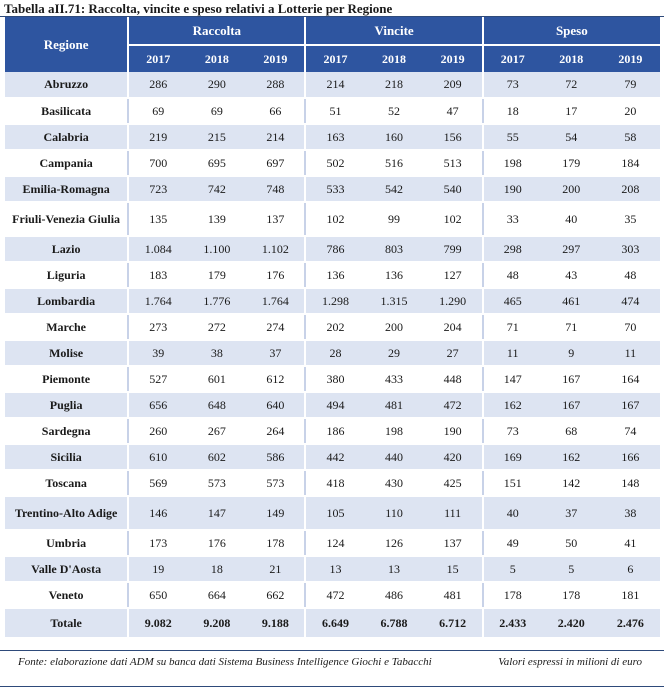 This screenshot has height=700, width=664. I want to click on region-name: Puglia, so click(67, 405).